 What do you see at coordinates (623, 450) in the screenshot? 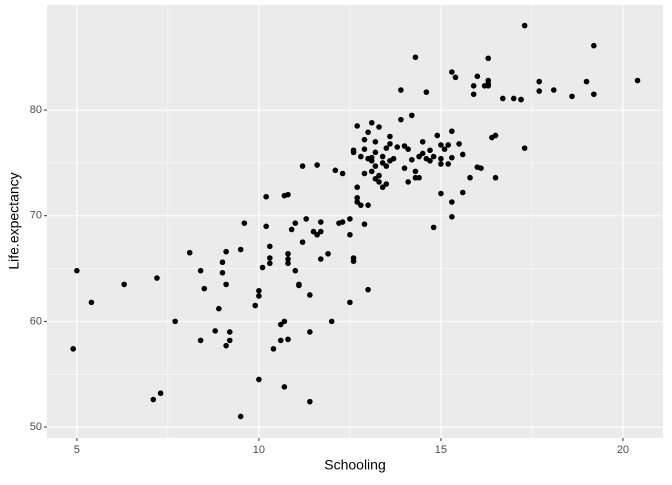
I see `x-tick-label: 20` at bounding box center [623, 450].